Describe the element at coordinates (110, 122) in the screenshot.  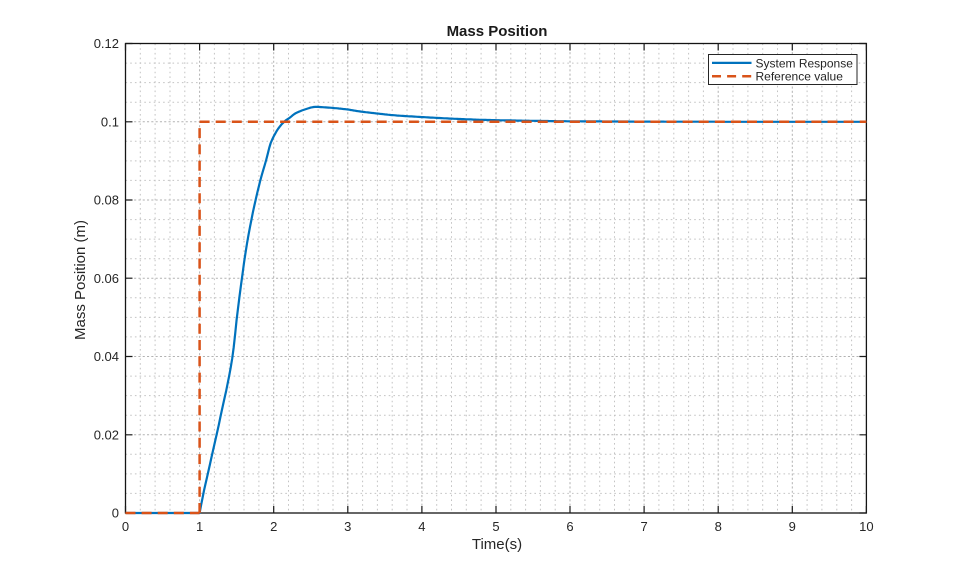
I see `svg-text: 0.1` at that location.